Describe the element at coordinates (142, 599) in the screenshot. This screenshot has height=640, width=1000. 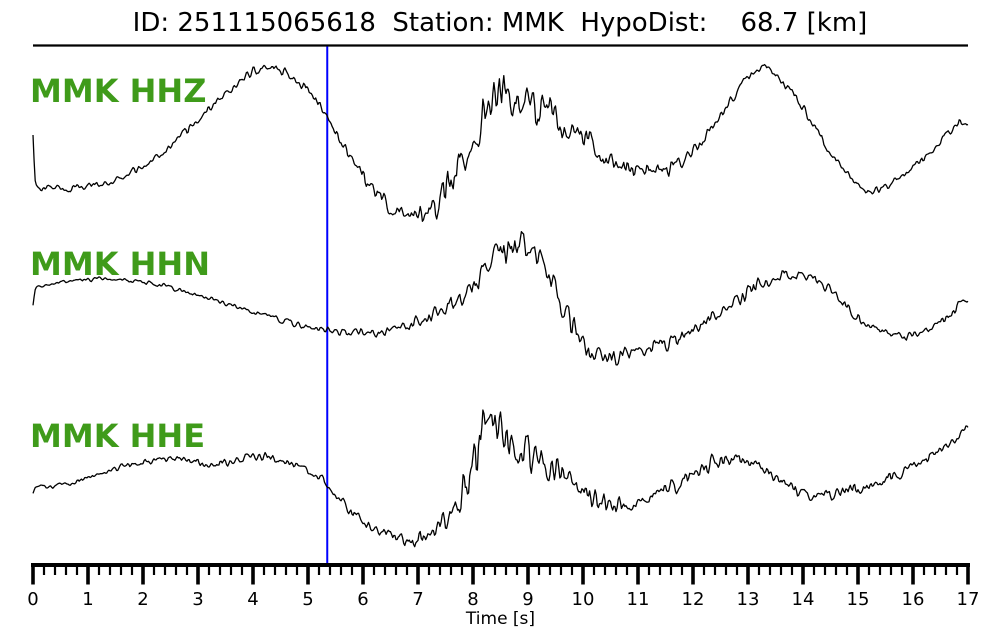
I see `axis-tick-label: 2` at that location.